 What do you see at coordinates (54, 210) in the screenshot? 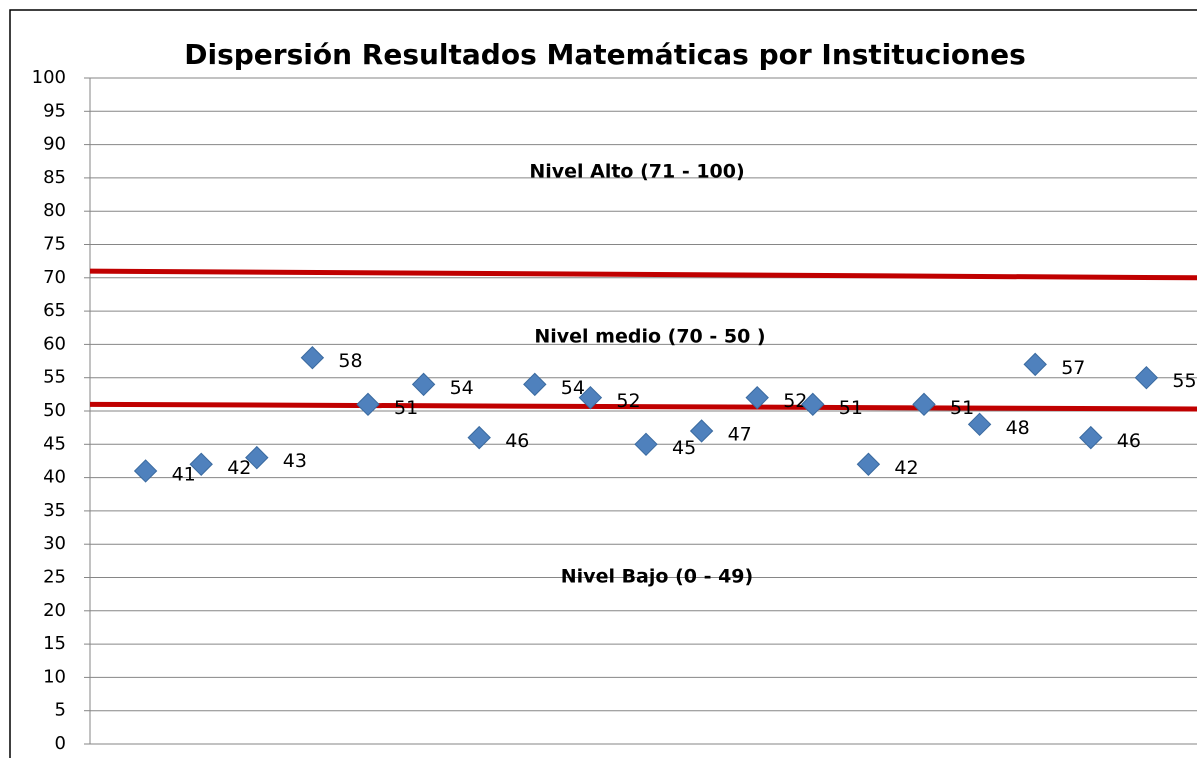
I see `y-tick-label: 80` at bounding box center [54, 210].